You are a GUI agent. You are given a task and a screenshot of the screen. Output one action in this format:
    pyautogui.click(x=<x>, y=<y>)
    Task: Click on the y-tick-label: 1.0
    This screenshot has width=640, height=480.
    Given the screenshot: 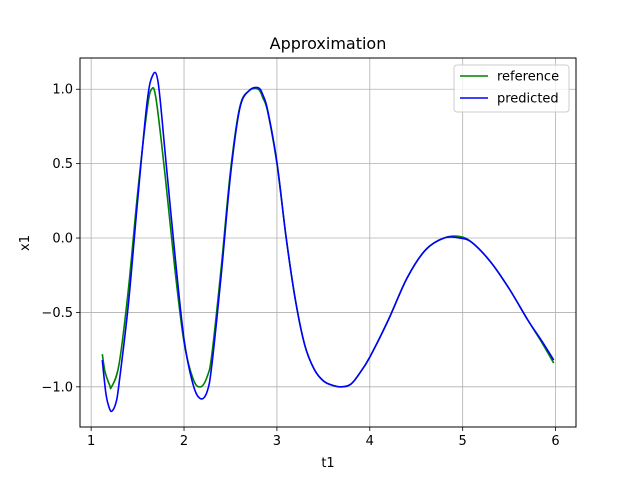 What is the action you would take?
    pyautogui.click(x=62, y=90)
    